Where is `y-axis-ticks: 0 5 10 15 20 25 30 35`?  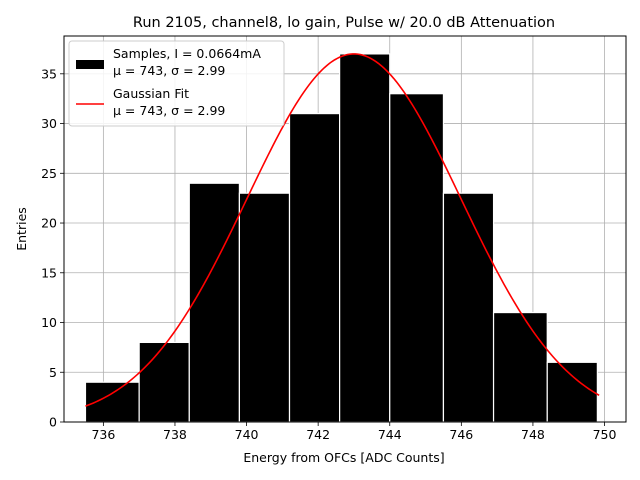 y-axis-ticks: 0 5 10 15 20 25 30 35 is located at coordinates (52, 248).